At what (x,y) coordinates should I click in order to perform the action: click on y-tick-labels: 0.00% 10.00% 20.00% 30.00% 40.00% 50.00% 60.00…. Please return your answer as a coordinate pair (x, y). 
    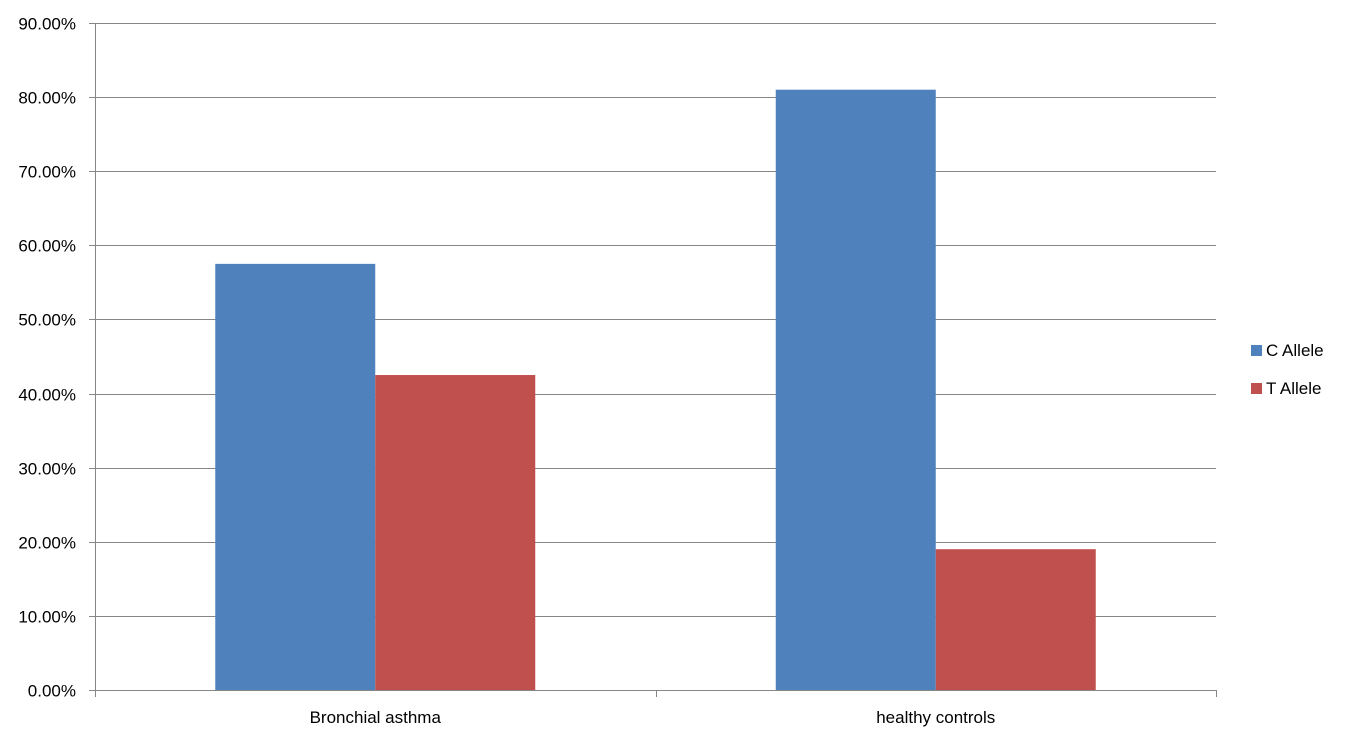
    Looking at the image, I should click on (47, 358).